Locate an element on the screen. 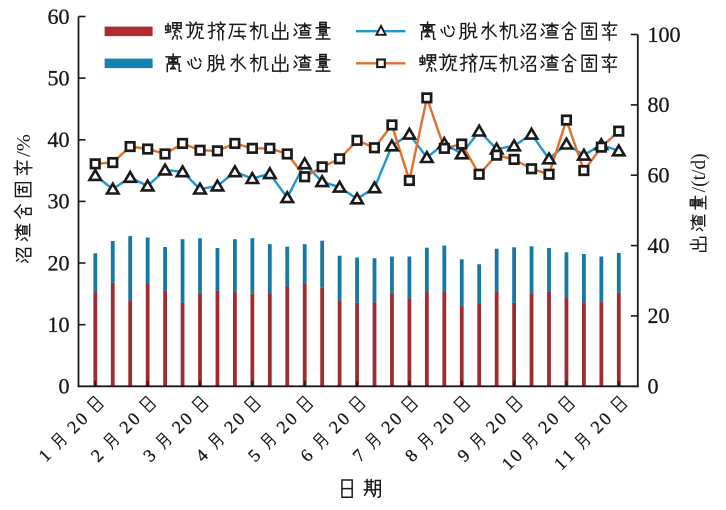 The width and height of the screenshot is (726, 510). svg-text: 100 is located at coordinates (664, 34).